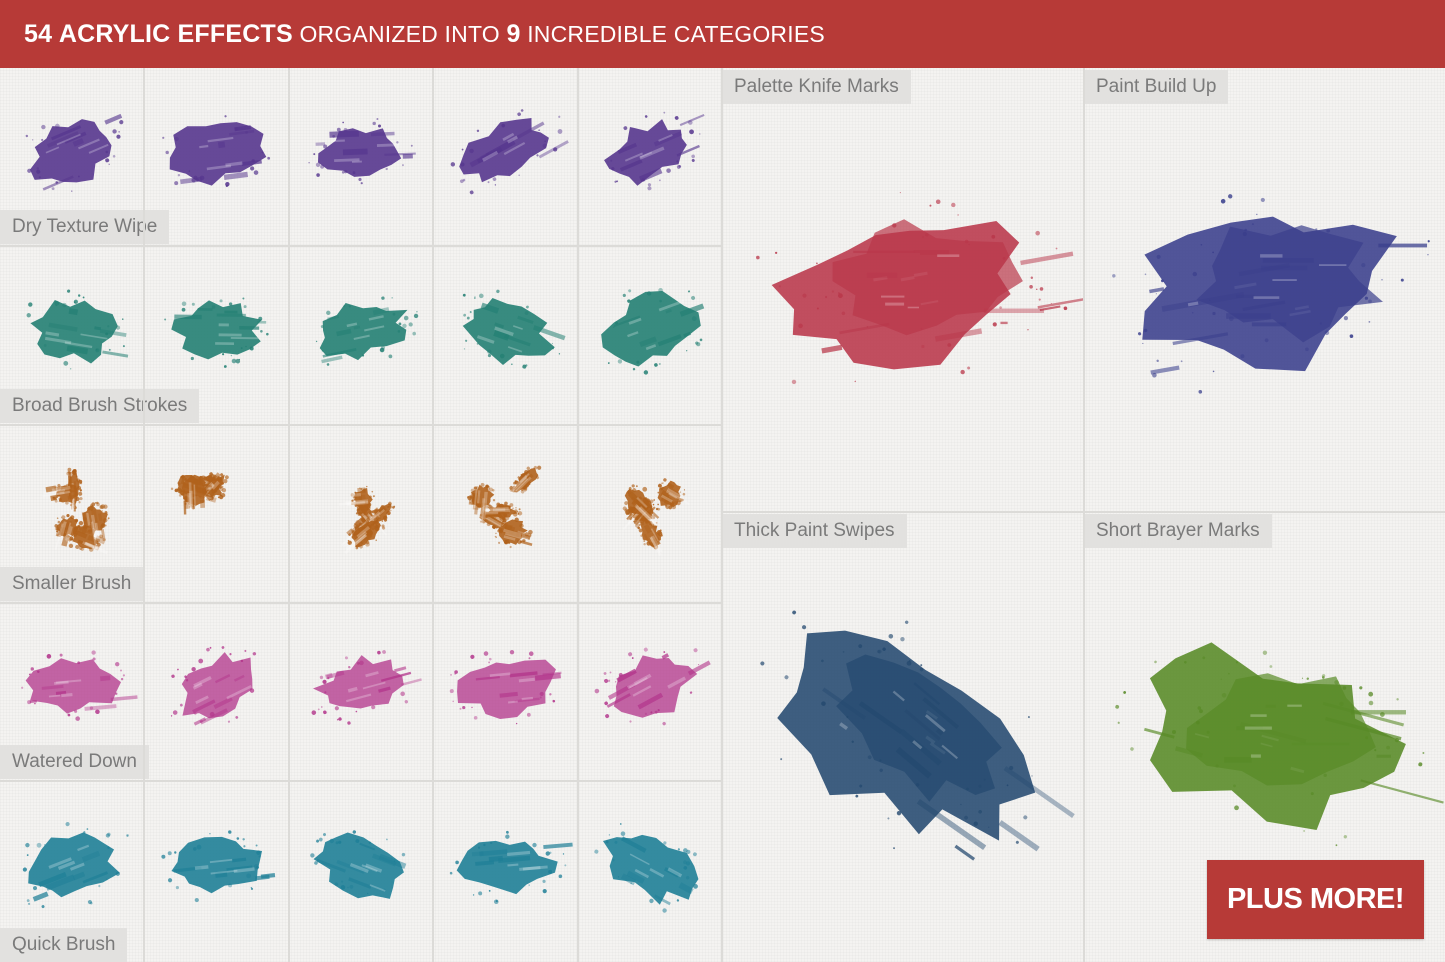 This screenshot has height=962, width=1445. What do you see at coordinates (64, 945) in the screenshot?
I see `category-label: Quick Brush` at bounding box center [64, 945].